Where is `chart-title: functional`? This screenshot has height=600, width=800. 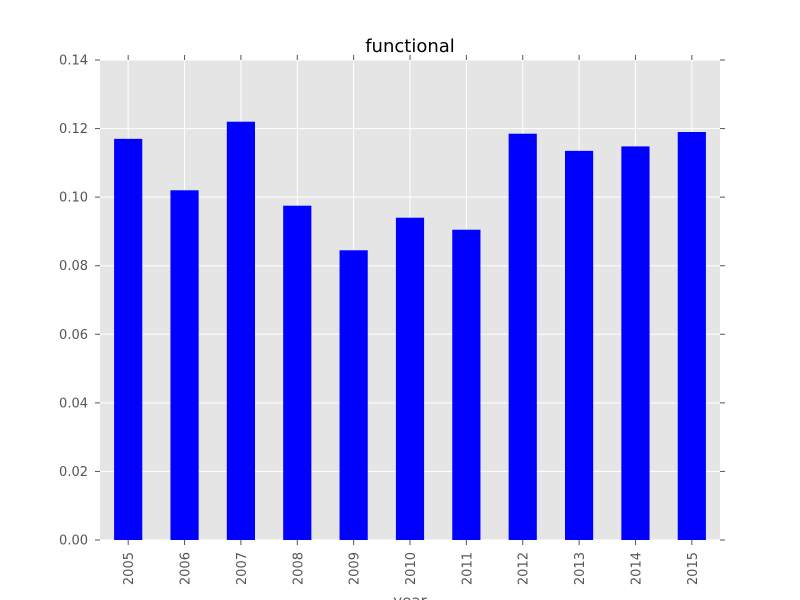 chart-title: functional is located at coordinates (410, 46).